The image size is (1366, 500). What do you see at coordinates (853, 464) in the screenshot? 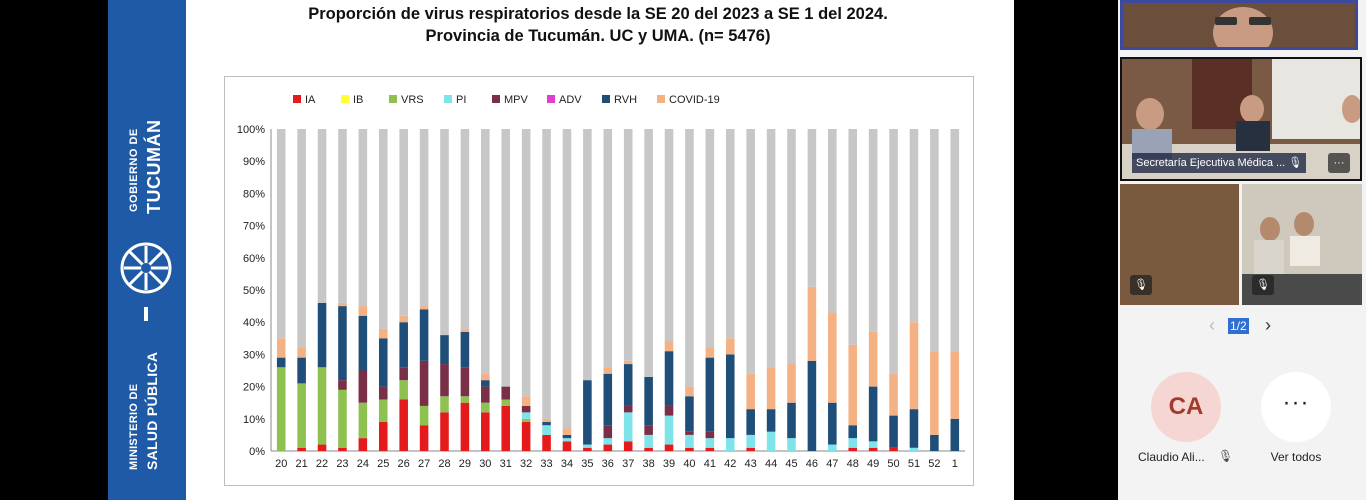
I see `x-tick-label: 48` at bounding box center [853, 464].